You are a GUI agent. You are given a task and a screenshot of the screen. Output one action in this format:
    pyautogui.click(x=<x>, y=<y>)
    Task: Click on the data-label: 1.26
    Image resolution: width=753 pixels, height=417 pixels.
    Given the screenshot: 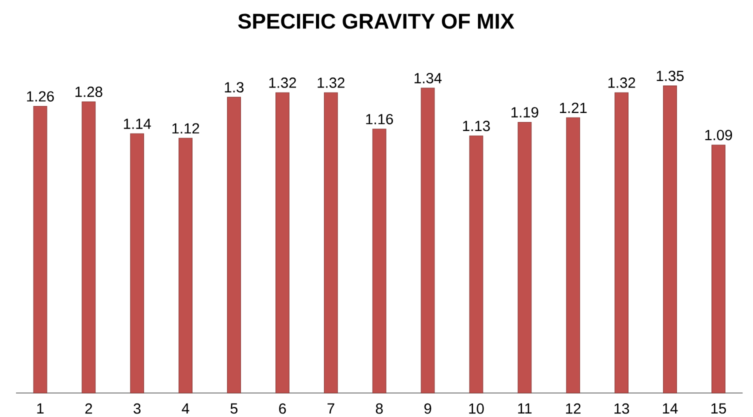 What is the action you would take?
    pyautogui.click(x=40, y=96)
    